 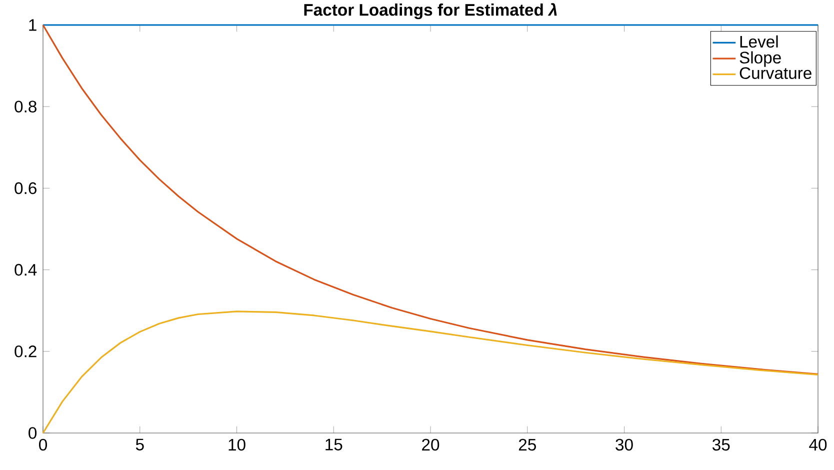 I want to click on x-tick-label: 15, so click(x=334, y=444).